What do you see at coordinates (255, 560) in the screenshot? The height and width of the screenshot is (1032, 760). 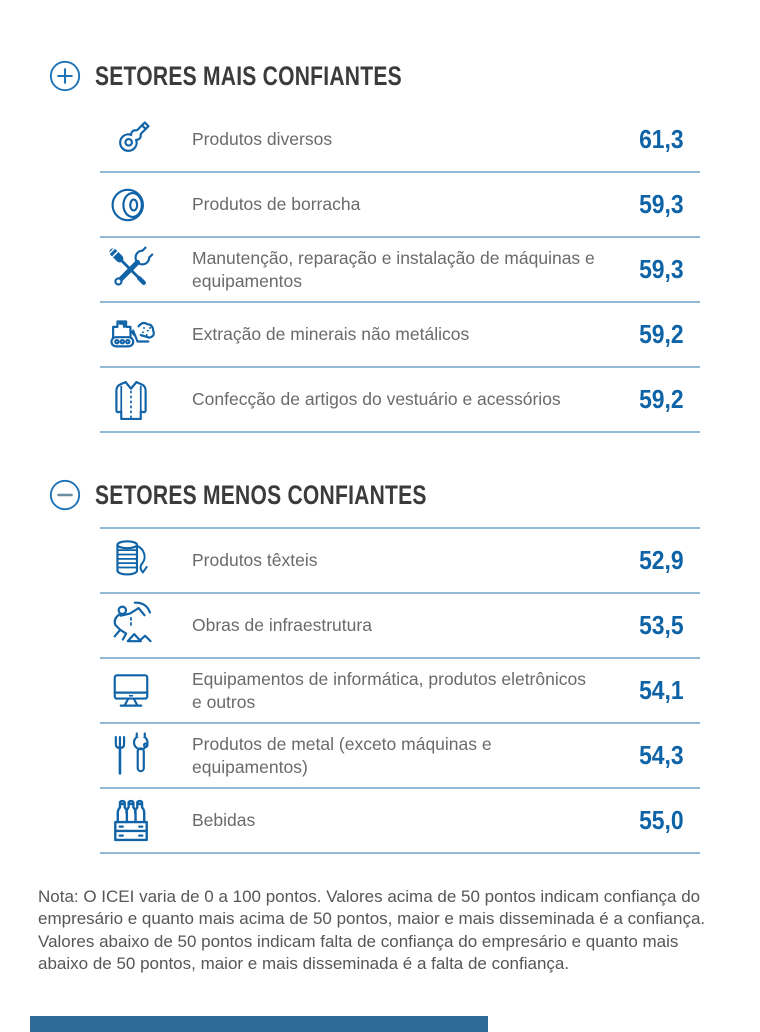 I see `sector-label: Produtos têxteis` at bounding box center [255, 560].